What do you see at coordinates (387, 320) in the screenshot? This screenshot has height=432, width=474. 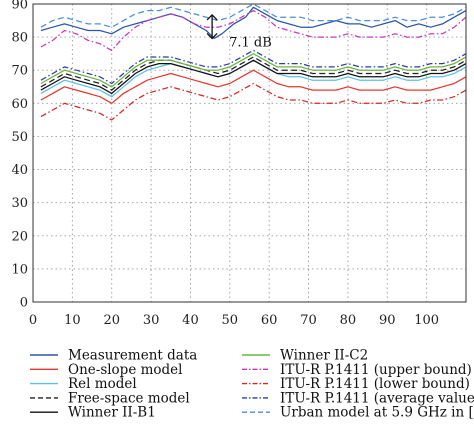 I see `x-tick-label: 90` at bounding box center [387, 320].